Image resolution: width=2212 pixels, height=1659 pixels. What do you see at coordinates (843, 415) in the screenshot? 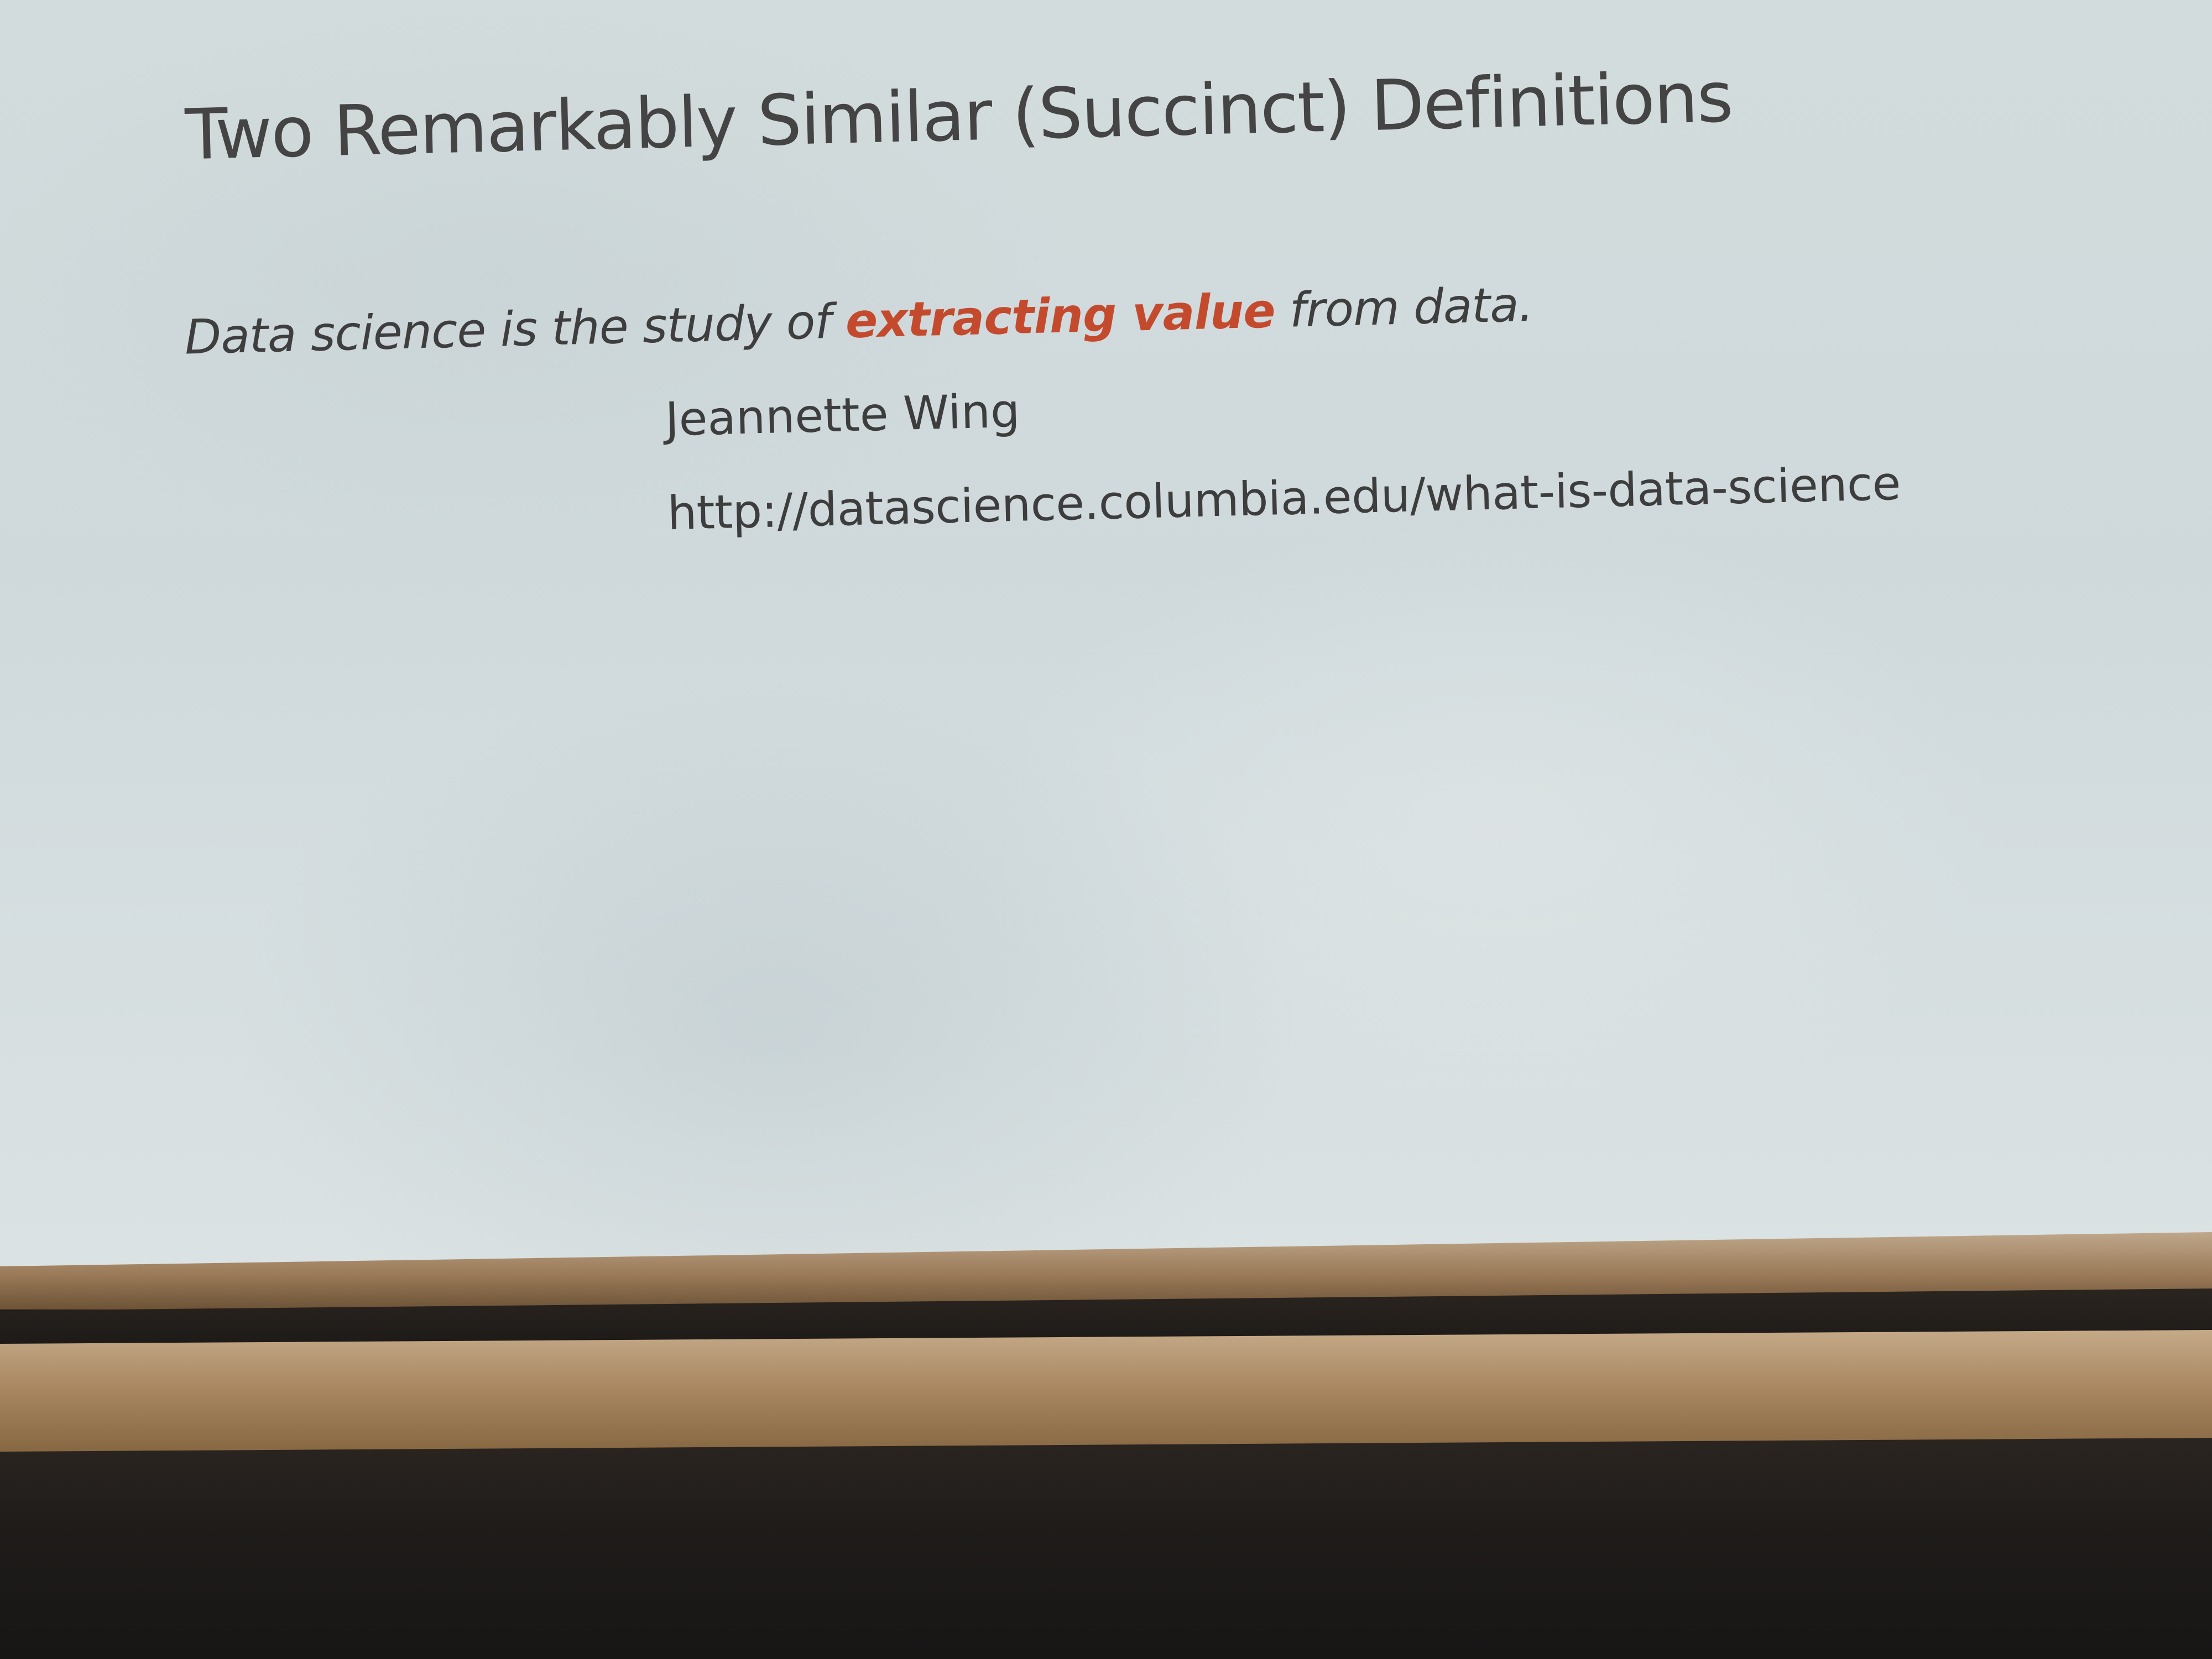
I see `quote-author: Jeannette Wing` at bounding box center [843, 415].